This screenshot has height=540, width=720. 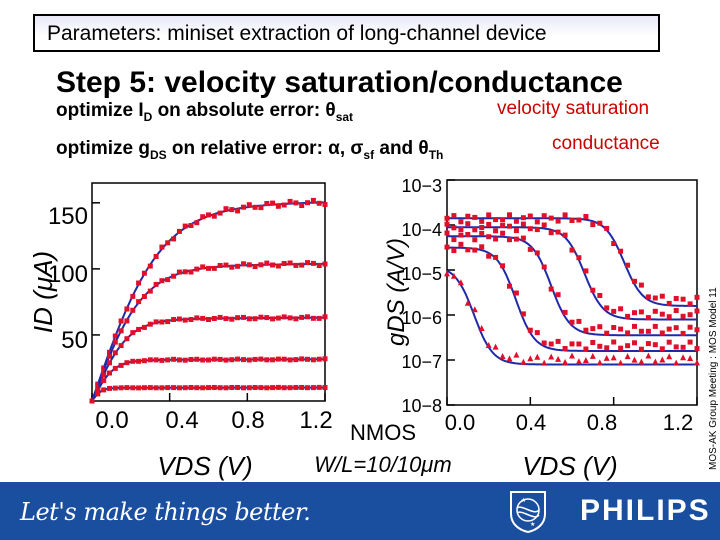 I want to click on line1-sub2: sat, so click(x=344, y=116).